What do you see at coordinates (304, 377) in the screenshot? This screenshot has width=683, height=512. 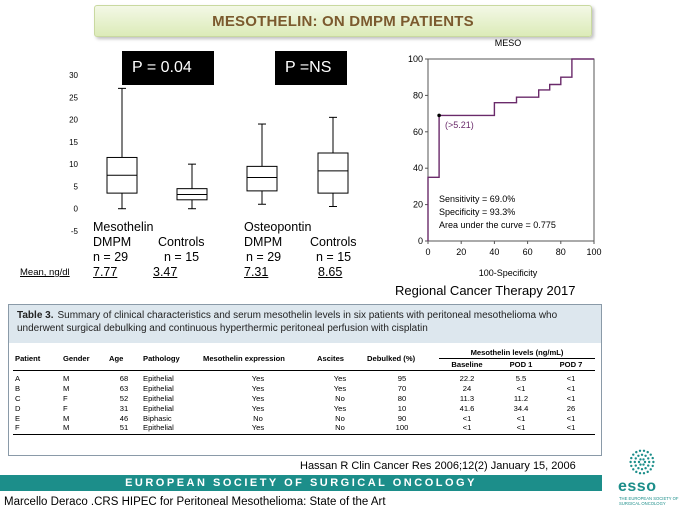 I see `table-row: A M 68 Epithelial Yes Yes 95 22.2 5.5 <1` at bounding box center [304, 377].